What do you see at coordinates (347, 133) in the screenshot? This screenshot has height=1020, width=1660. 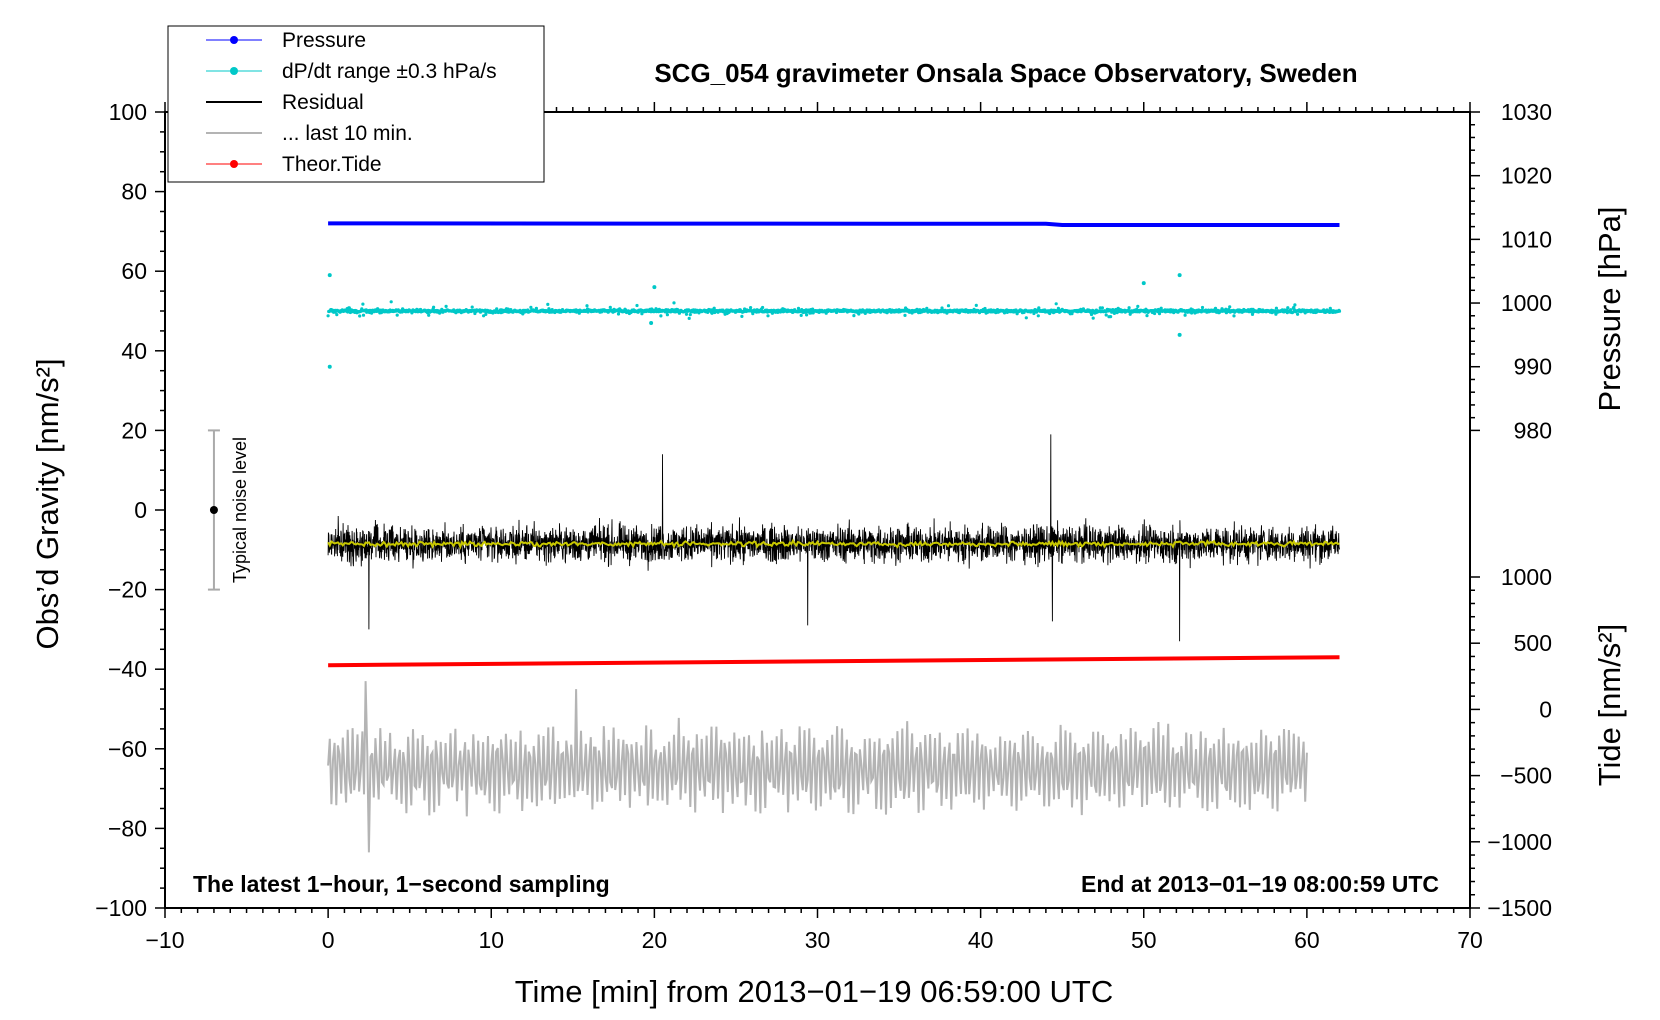 I see `legend-label: ... last 10 min.` at bounding box center [347, 133].